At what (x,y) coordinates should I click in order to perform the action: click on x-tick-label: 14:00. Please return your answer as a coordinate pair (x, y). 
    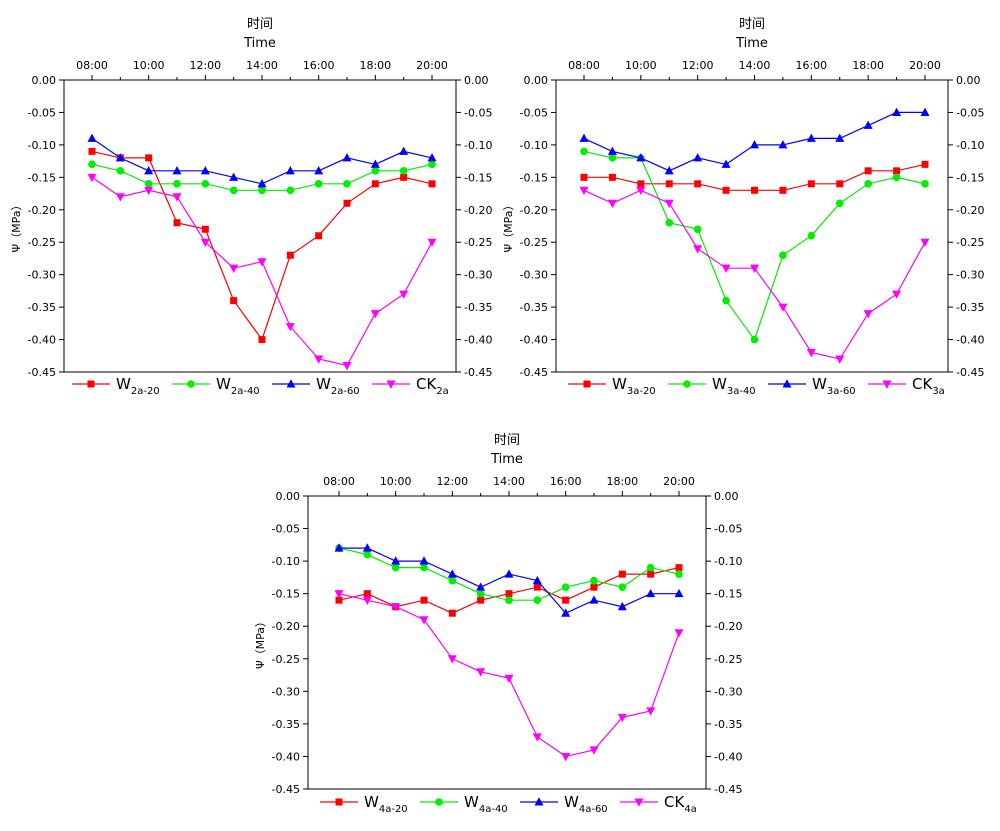
    Looking at the image, I should click on (262, 65).